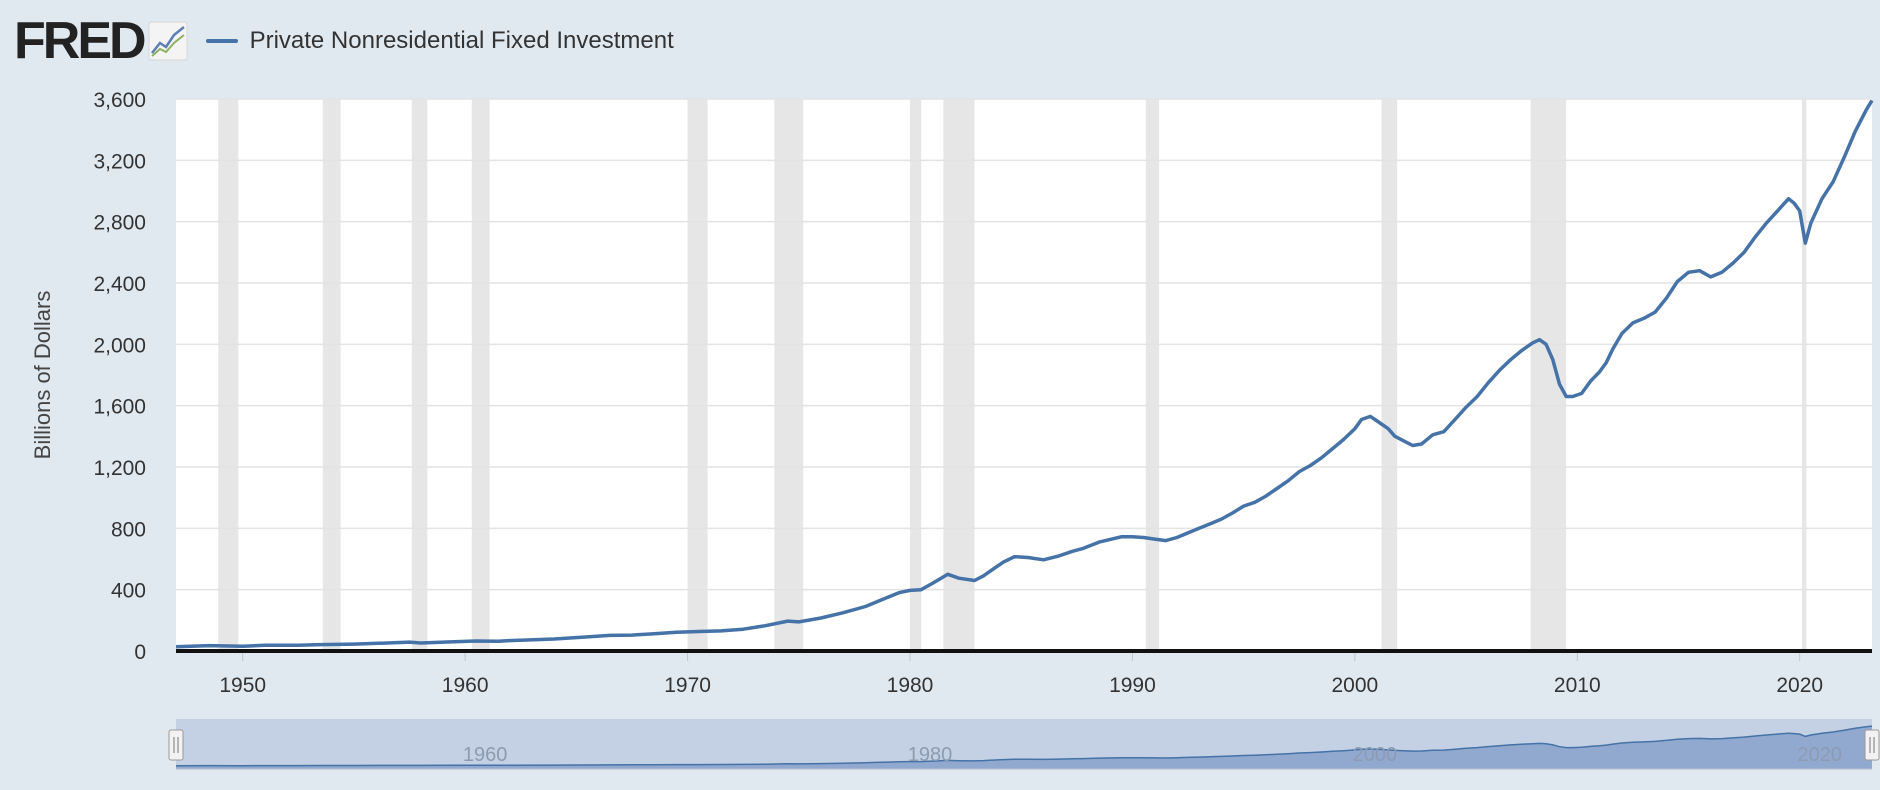 The height and width of the screenshot is (790, 1880). Describe the element at coordinates (176, 745) in the screenshot. I see `navigator-handle-left` at that location.